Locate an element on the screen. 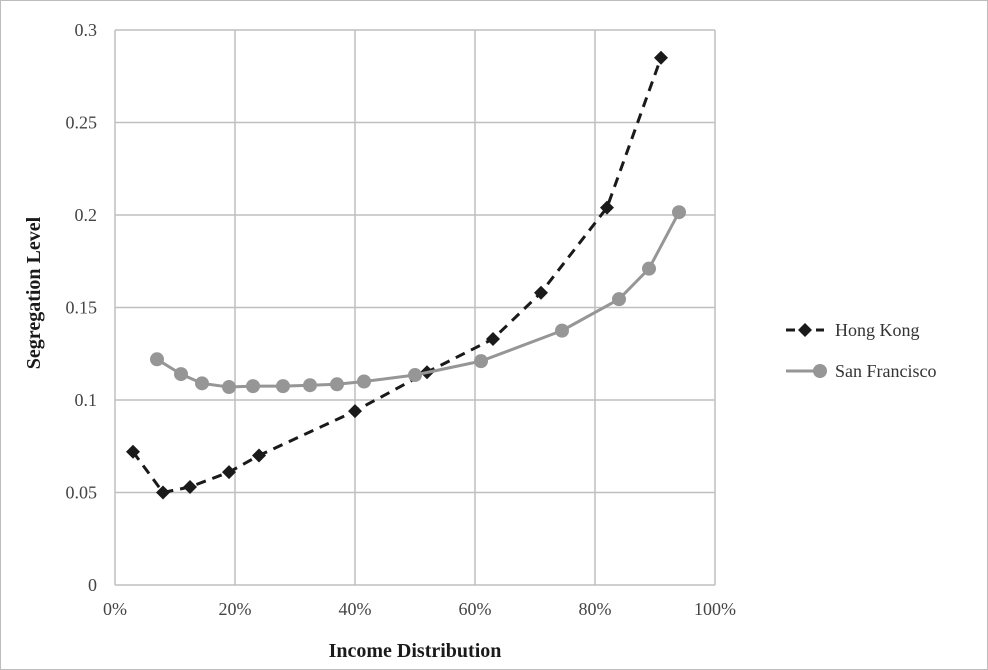 The image size is (988, 670). legend: Hong Kong San Francisco is located at coordinates (861, 350).